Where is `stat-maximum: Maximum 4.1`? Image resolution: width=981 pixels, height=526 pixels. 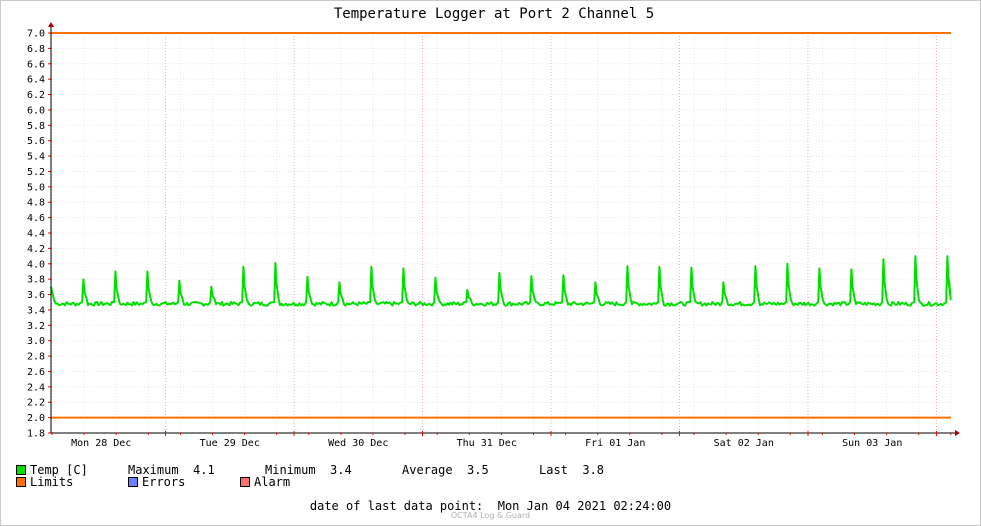
stat-maximum: Maximum 4.1 is located at coordinates (171, 470).